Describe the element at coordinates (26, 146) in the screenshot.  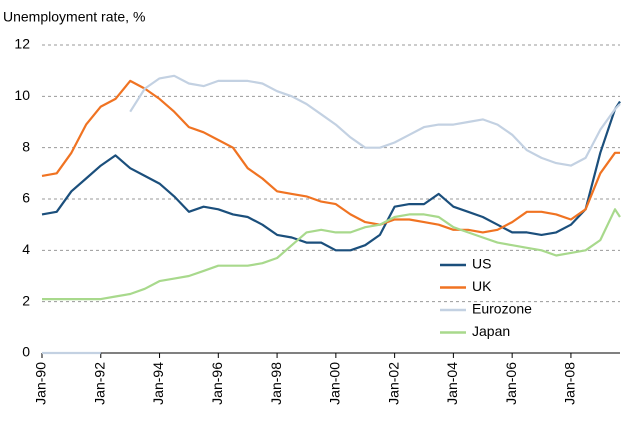
I see `y-tick-label: 8` at that location.